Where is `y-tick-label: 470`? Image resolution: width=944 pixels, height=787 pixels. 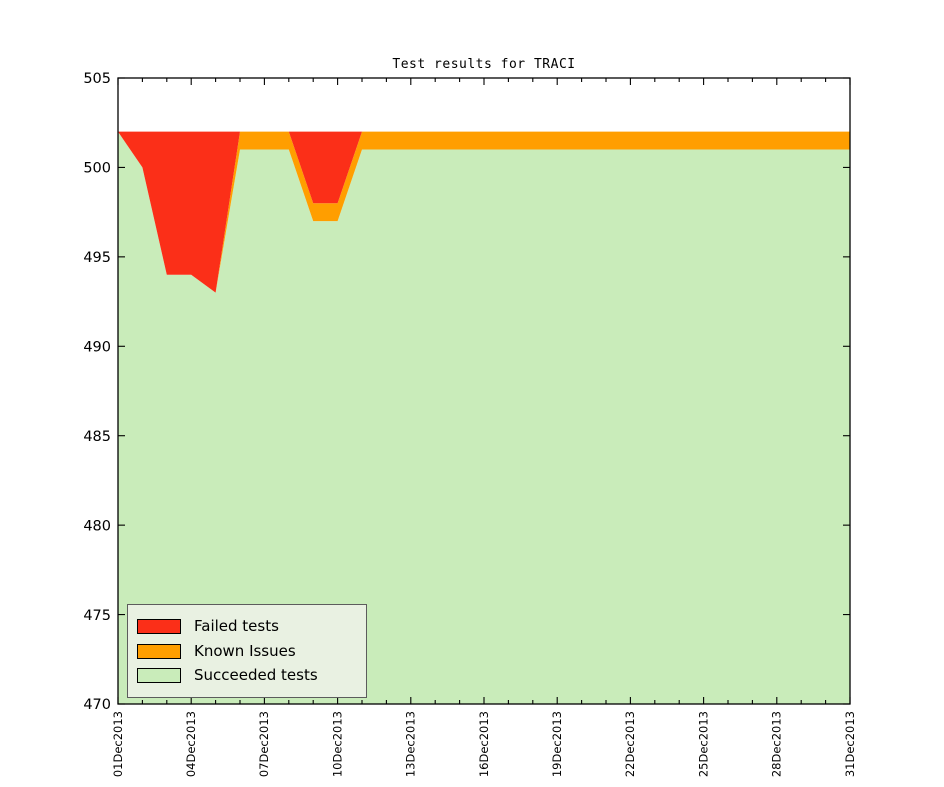
y-tick-label: 470 is located at coordinates (97, 705).